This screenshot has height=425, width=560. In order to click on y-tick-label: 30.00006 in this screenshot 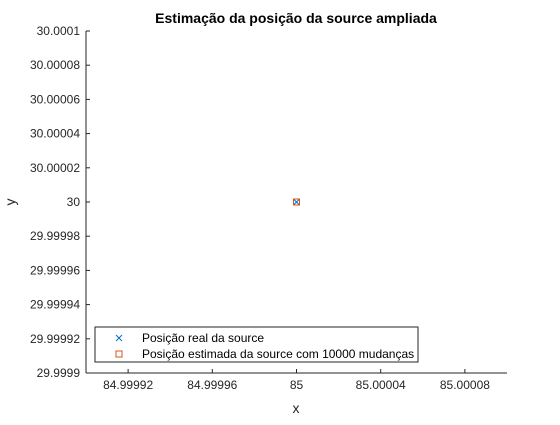, I will do `click(55, 99)`.